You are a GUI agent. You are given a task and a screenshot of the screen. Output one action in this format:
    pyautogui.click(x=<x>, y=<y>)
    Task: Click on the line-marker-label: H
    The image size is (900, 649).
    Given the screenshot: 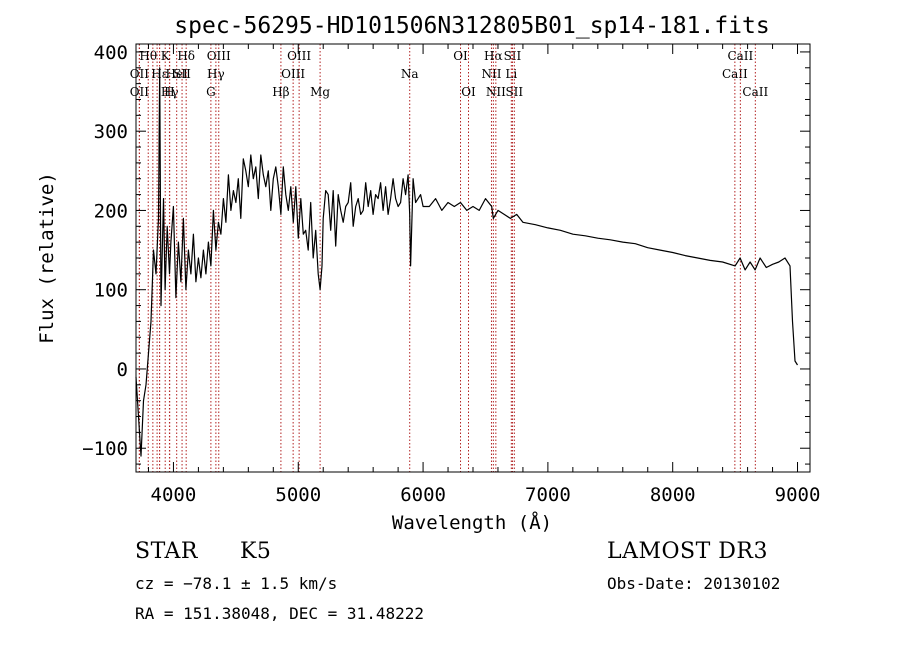 What is the action you would take?
    pyautogui.click(x=169, y=92)
    